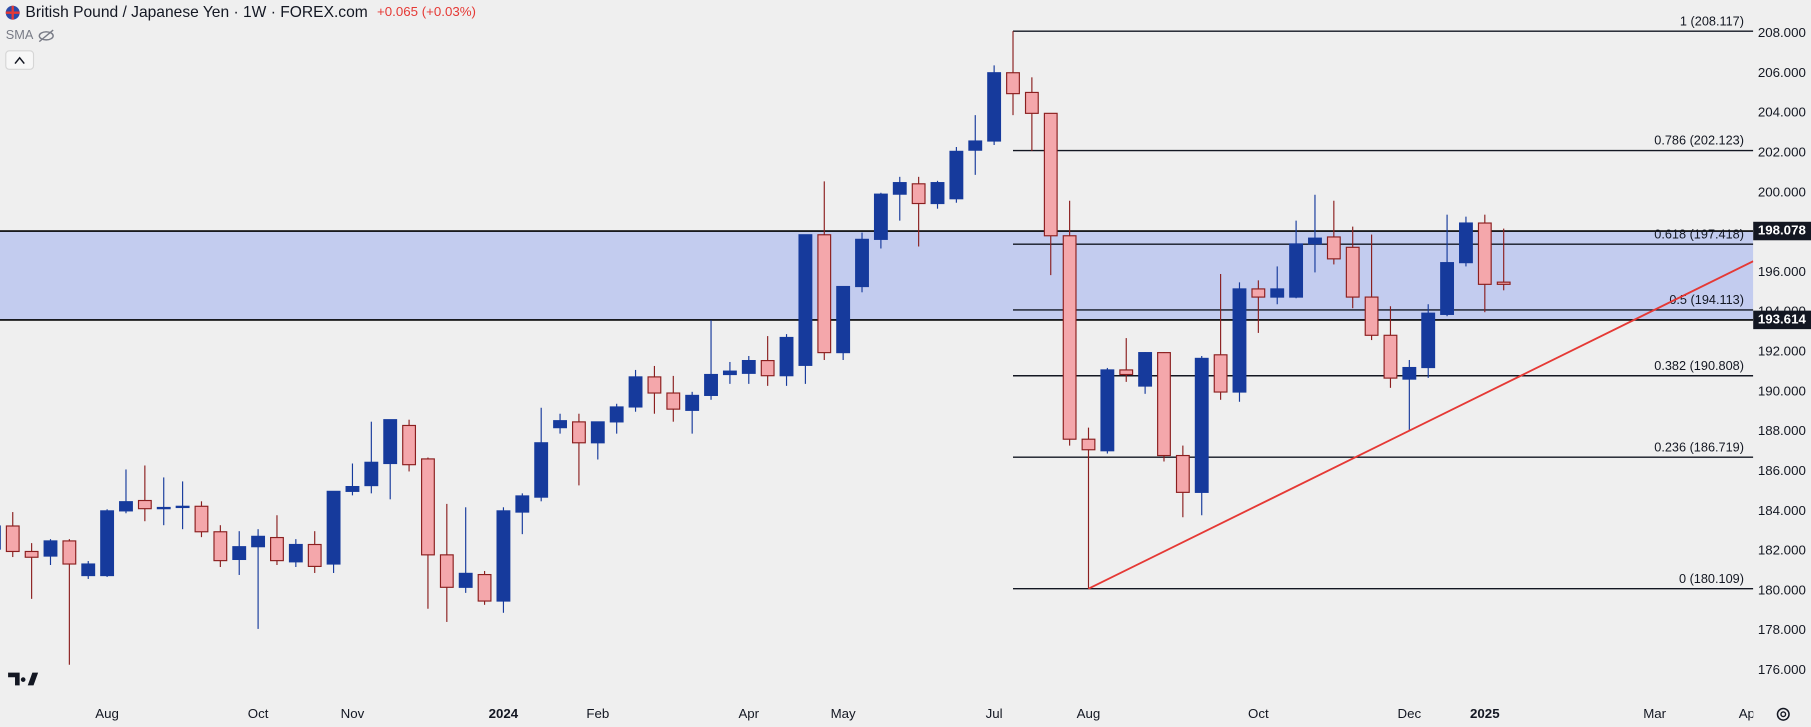 The width and height of the screenshot is (1811, 727). I want to click on price-change: +0.065 (+0.03%), so click(426, 11).